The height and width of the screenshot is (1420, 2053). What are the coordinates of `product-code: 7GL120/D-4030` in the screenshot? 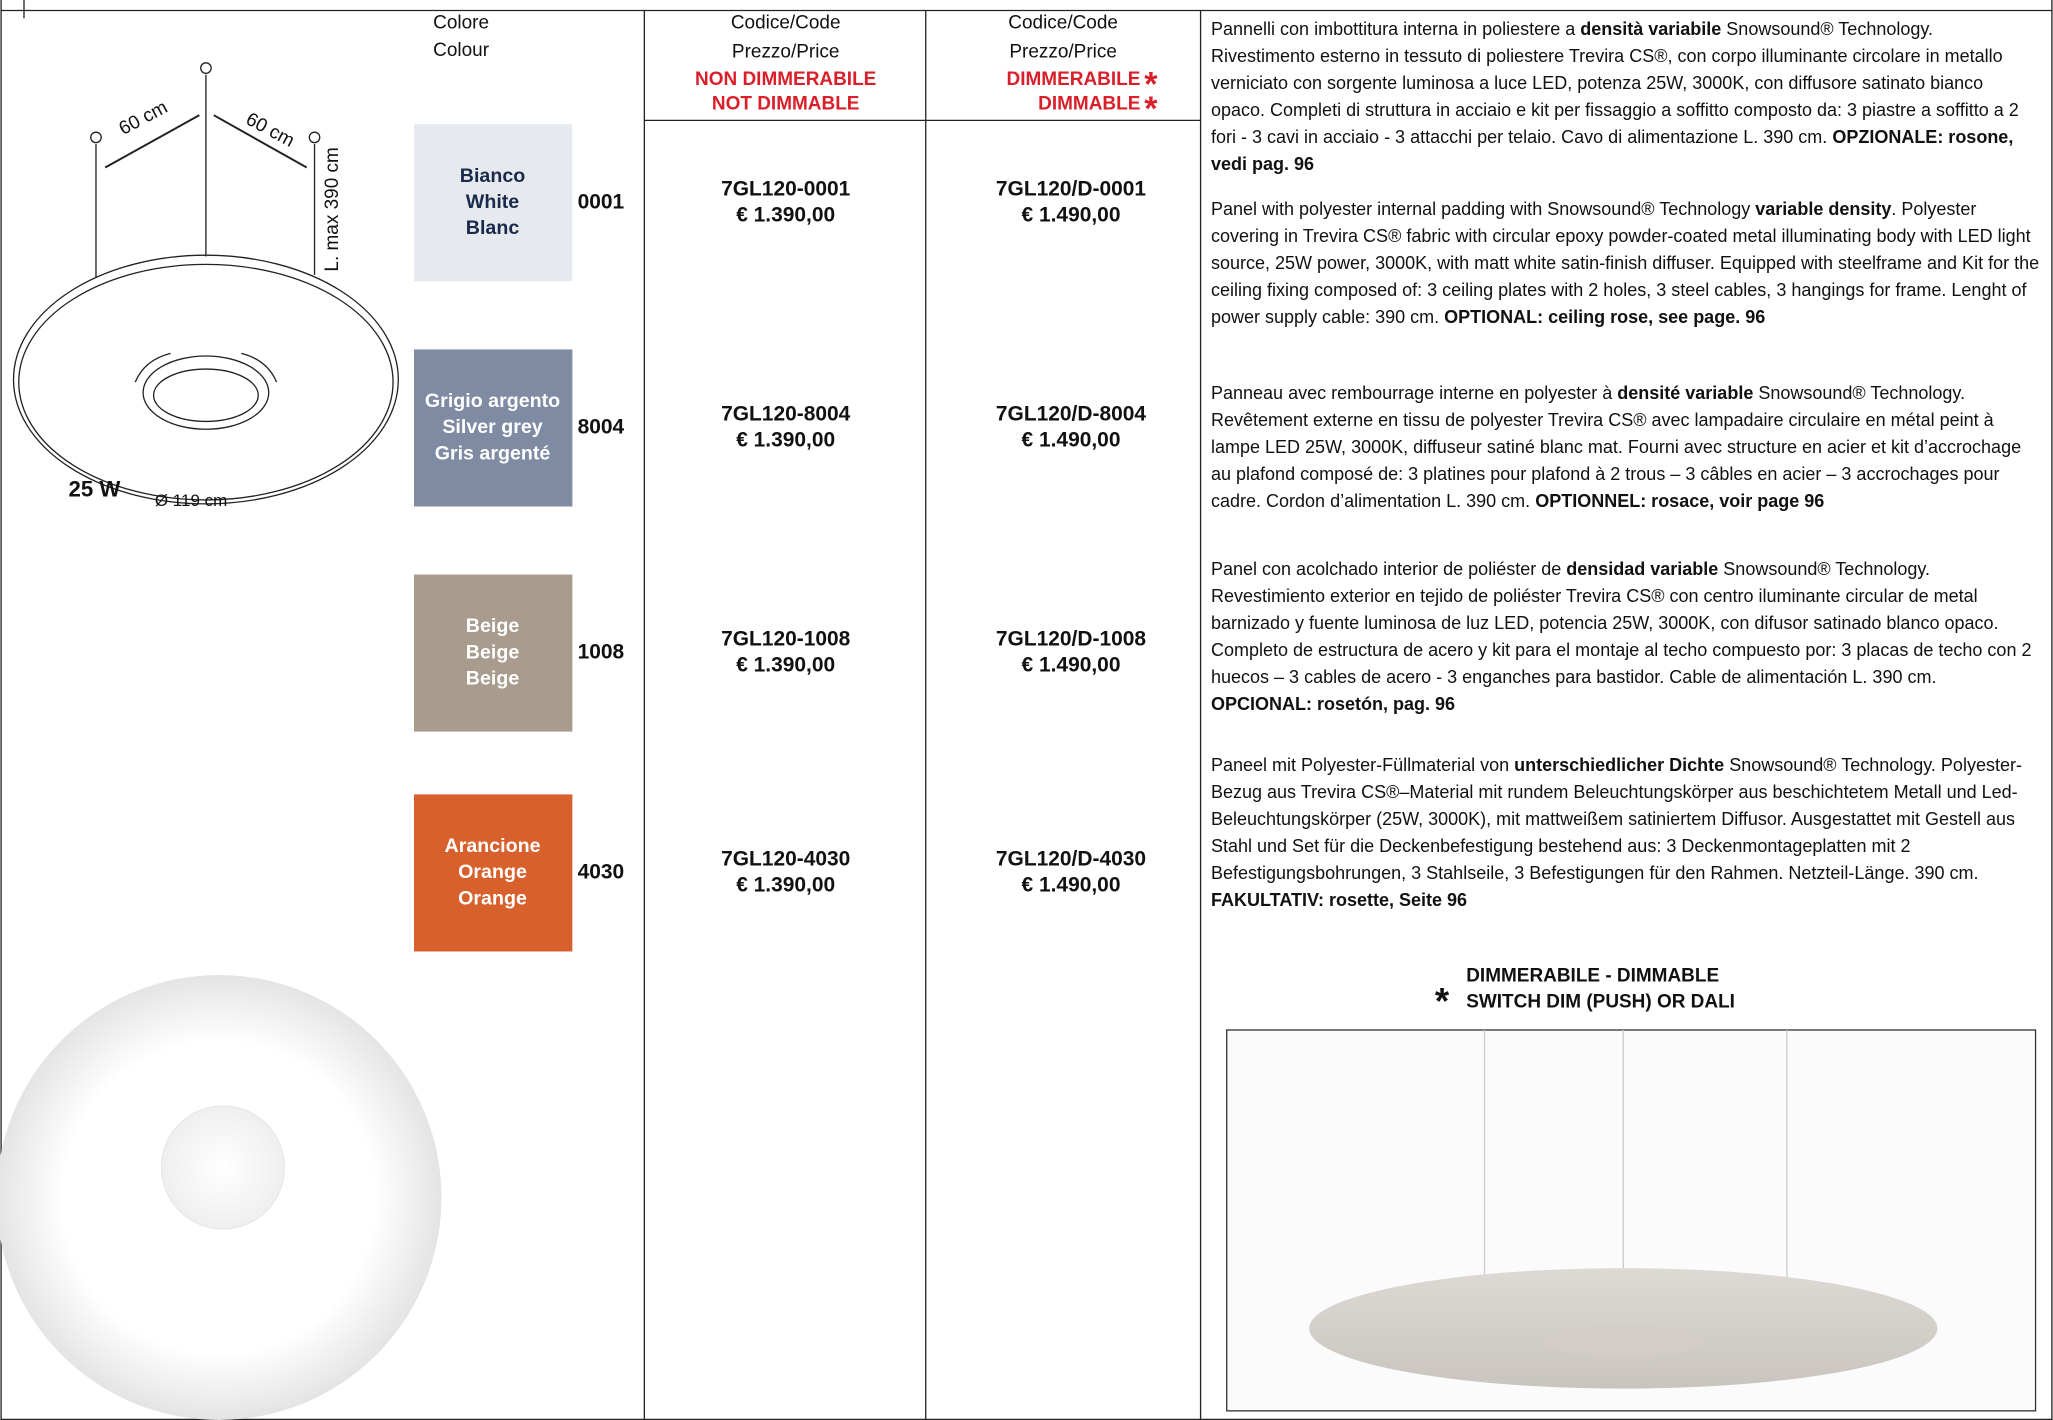 It's located at (1071, 858).